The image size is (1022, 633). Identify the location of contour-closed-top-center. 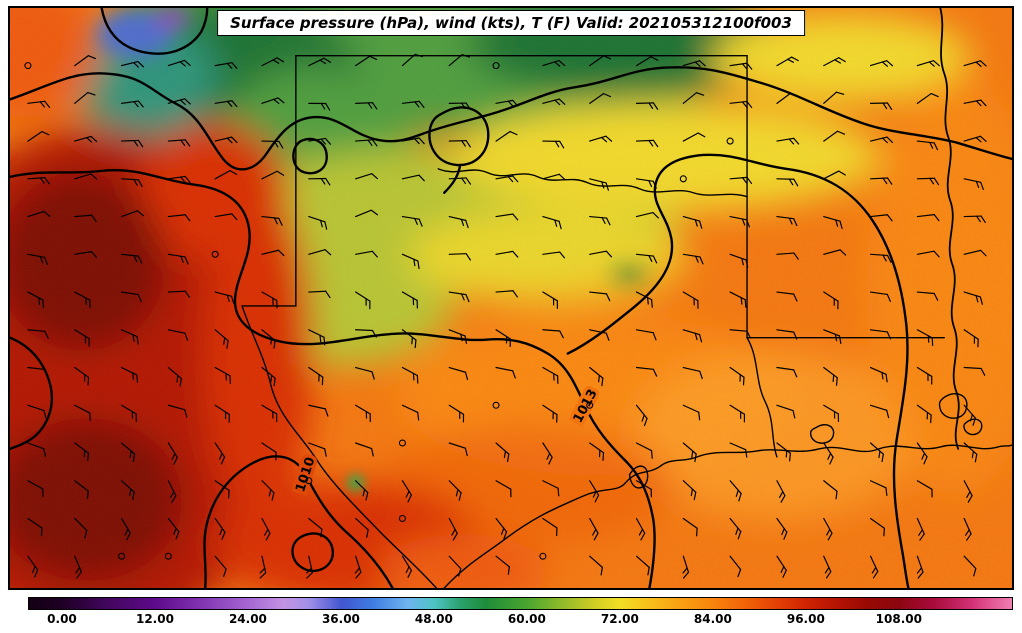
(459, 136).